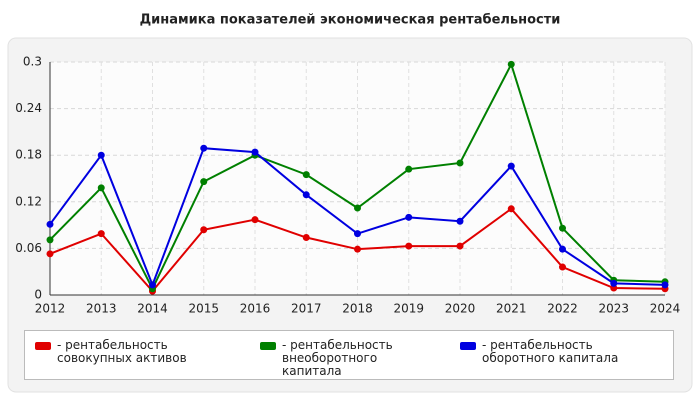 The width and height of the screenshot is (700, 400). What do you see at coordinates (28, 108) in the screenshot?
I see `y-tick-label: 0.24` at bounding box center [28, 108].